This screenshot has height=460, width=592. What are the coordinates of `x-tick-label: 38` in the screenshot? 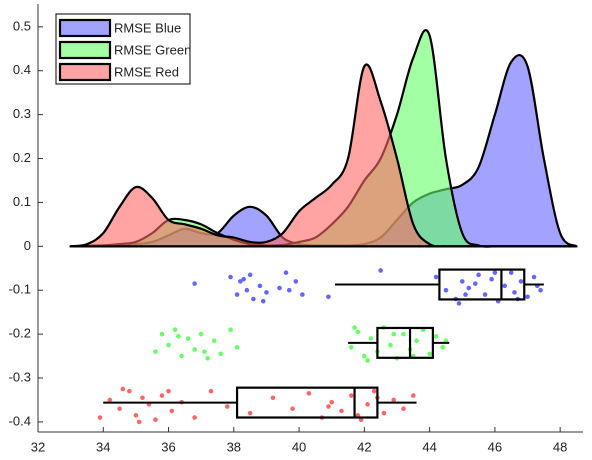 It's located at (234, 446).